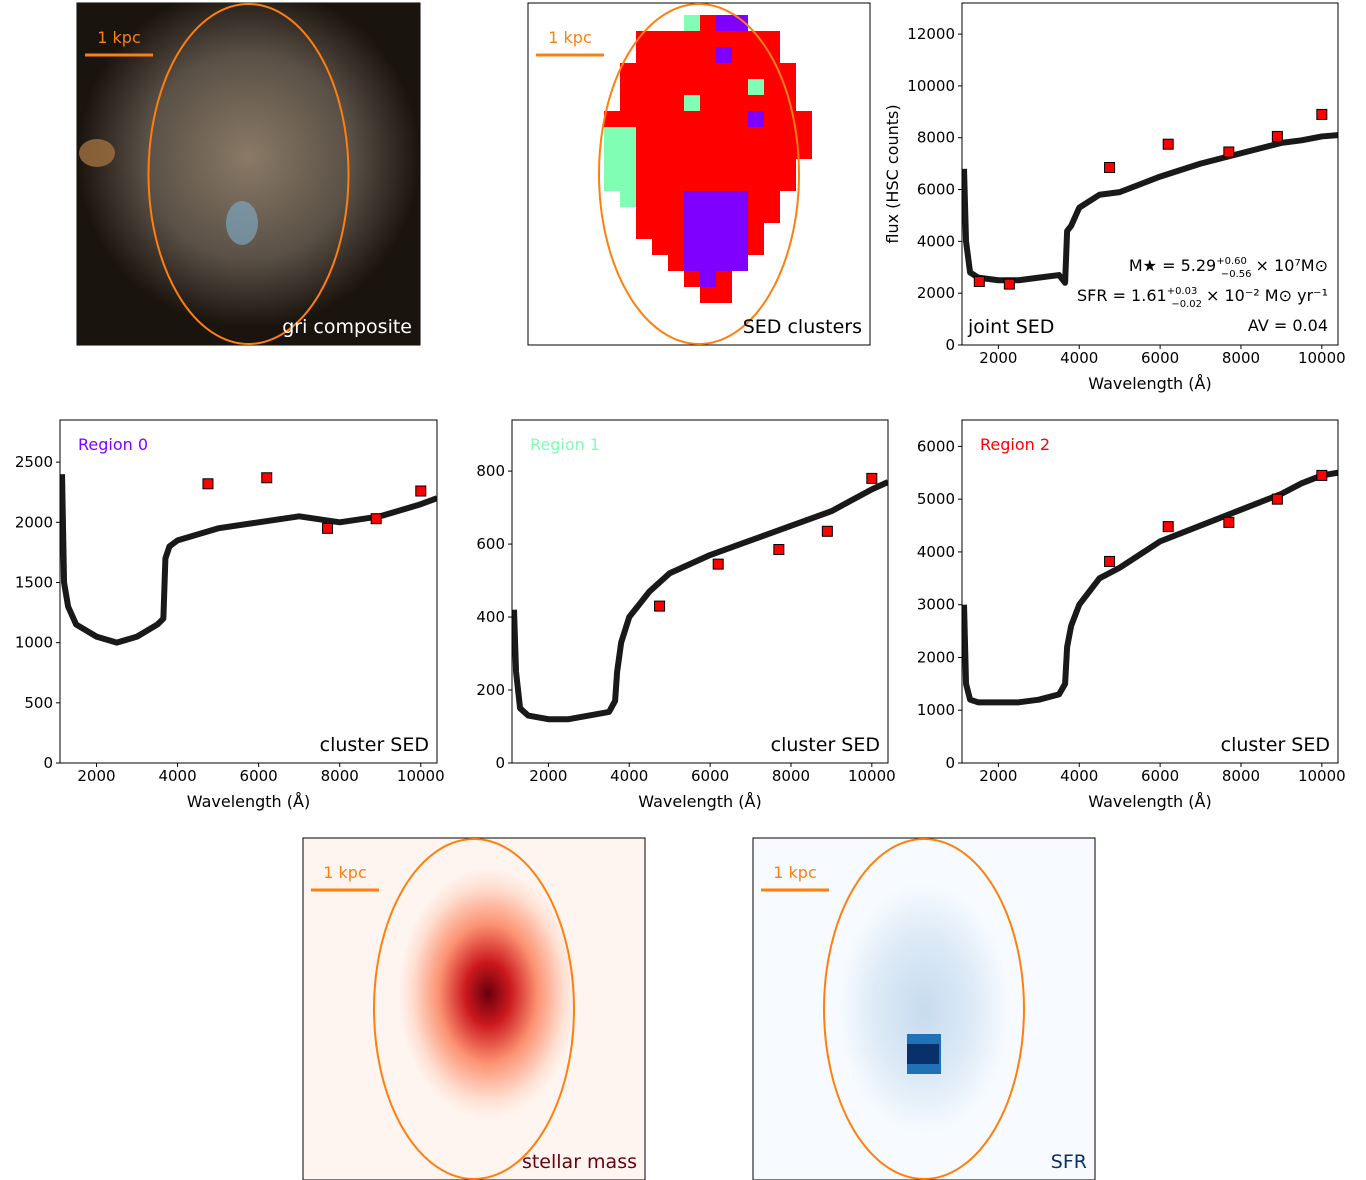 This screenshot has width=1366, height=1180. I want to click on model-spectrum, so click(1150, 587).